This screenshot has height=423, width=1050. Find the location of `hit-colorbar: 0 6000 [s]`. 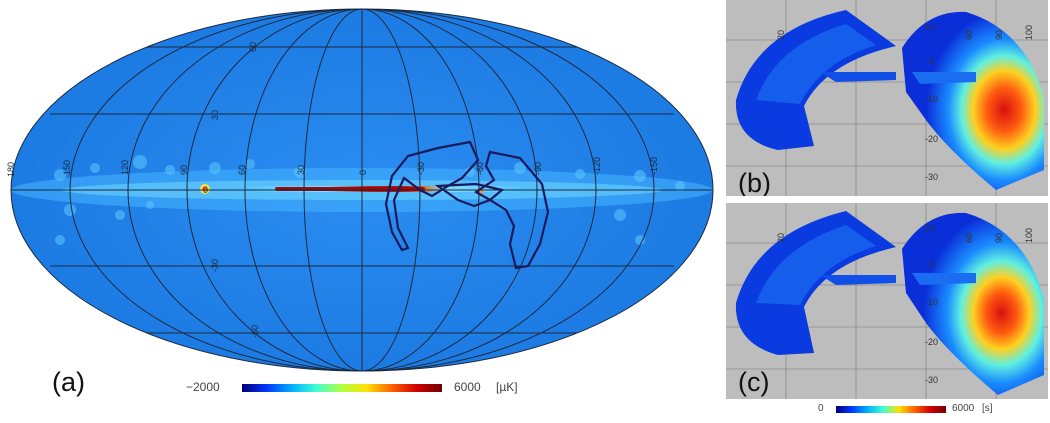

hit-colorbar: 0 6000 [s] is located at coordinates (928, 410).